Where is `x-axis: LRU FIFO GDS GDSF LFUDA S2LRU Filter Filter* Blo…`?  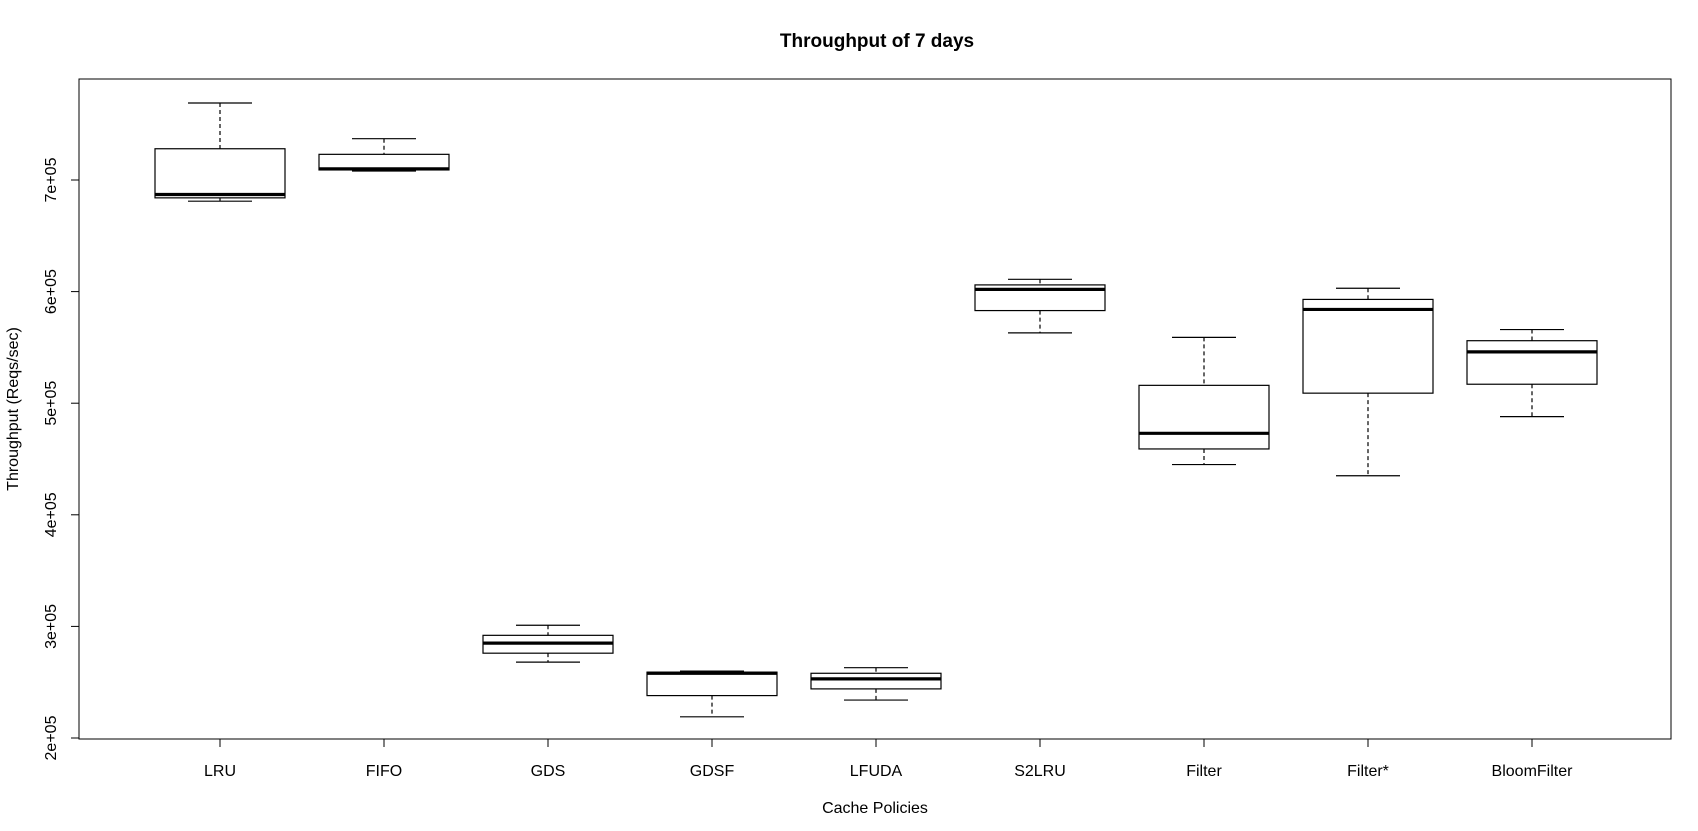 x-axis: LRU FIFO GDS GDSF LFUDA S2LRU Filter Filter* Blo… is located at coordinates (888, 759).